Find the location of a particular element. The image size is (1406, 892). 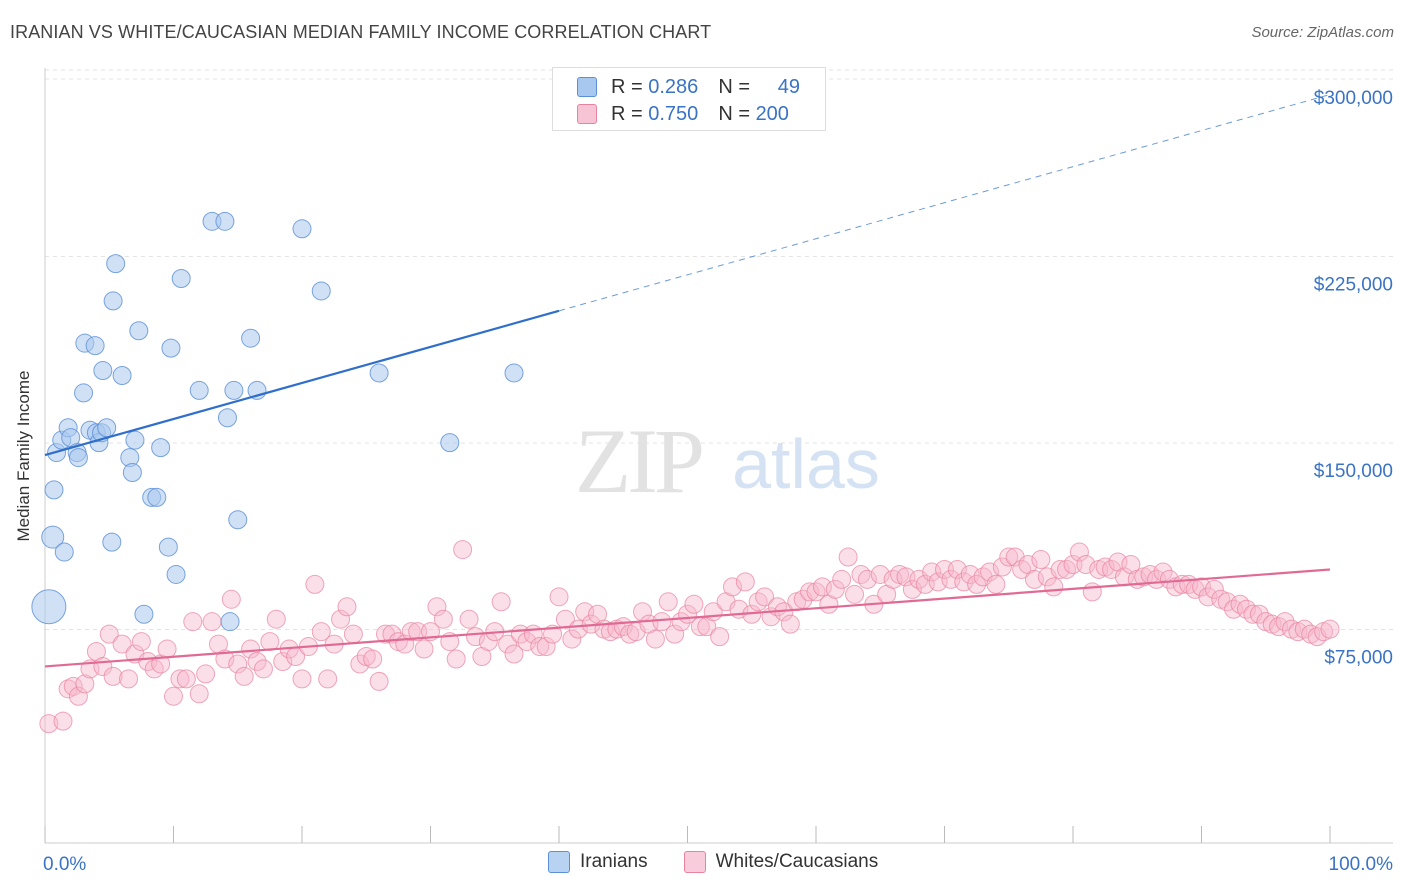

watermark: ZIP atlas is located at coordinates (727, 461).